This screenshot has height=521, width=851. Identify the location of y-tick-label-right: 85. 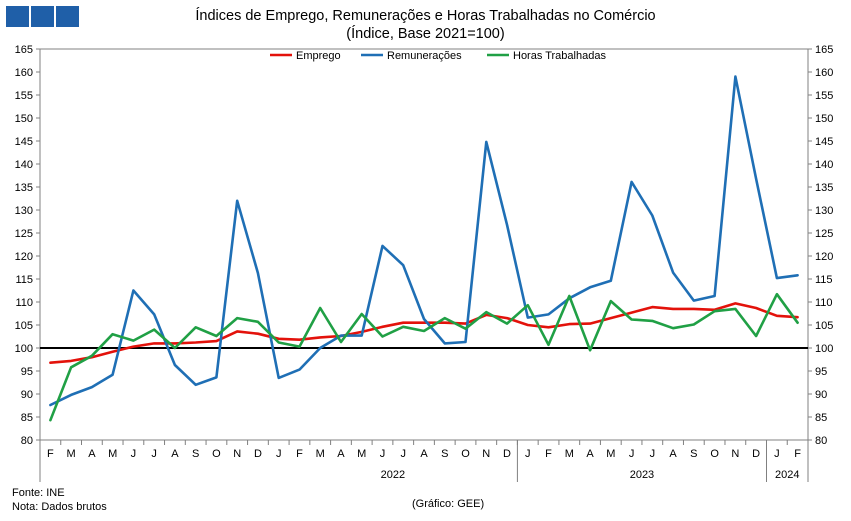
(821, 418).